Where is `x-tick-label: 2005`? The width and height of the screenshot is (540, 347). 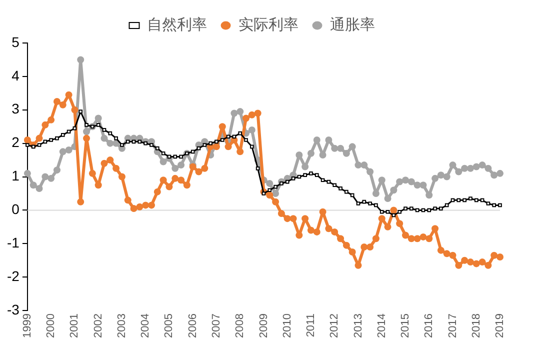
x-tick-label: 2005 is located at coordinates (169, 326).